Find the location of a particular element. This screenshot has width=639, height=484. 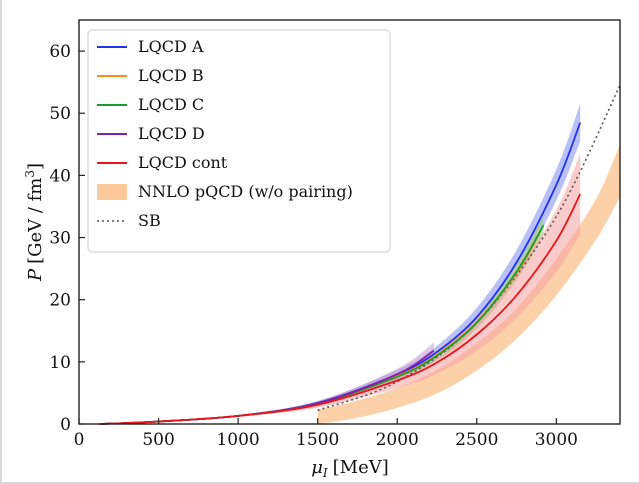

y-tick-label: 40 is located at coordinates (60, 176).